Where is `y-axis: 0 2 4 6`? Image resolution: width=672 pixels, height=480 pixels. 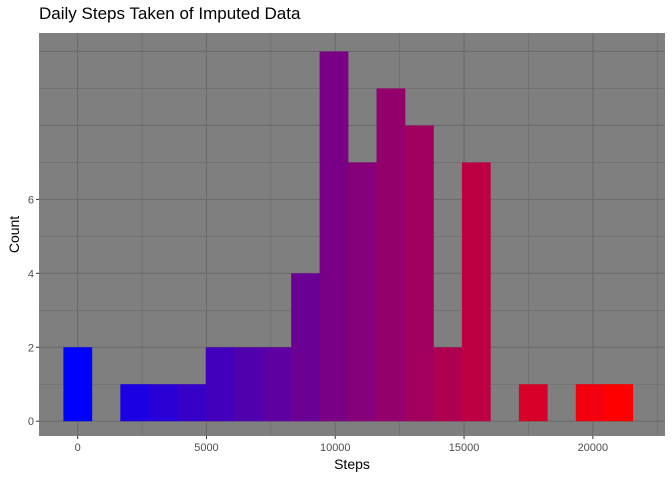 y-axis: 0 2 4 6 is located at coordinates (33, 311).